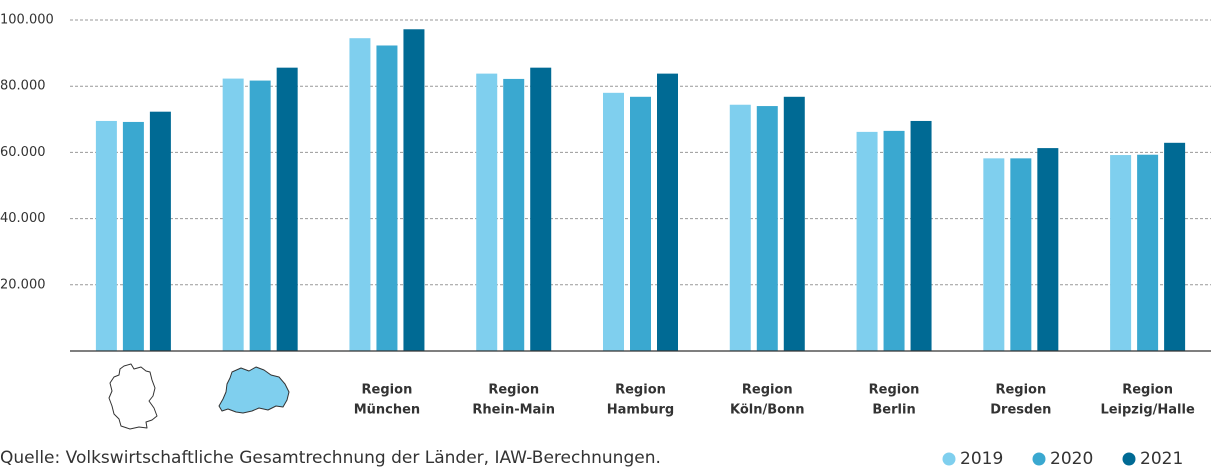 The image size is (1211, 469). I want to click on legend-label: 2020, so click(1071, 459).